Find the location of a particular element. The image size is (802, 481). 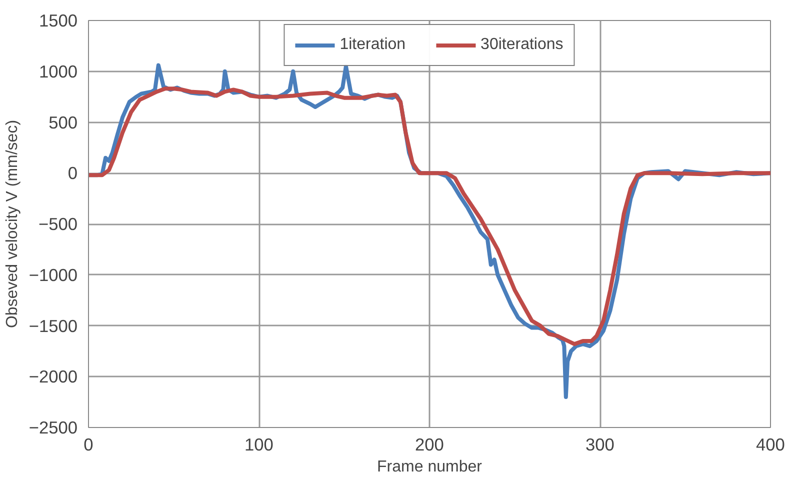

legend-label: 1iteration is located at coordinates (373, 45).